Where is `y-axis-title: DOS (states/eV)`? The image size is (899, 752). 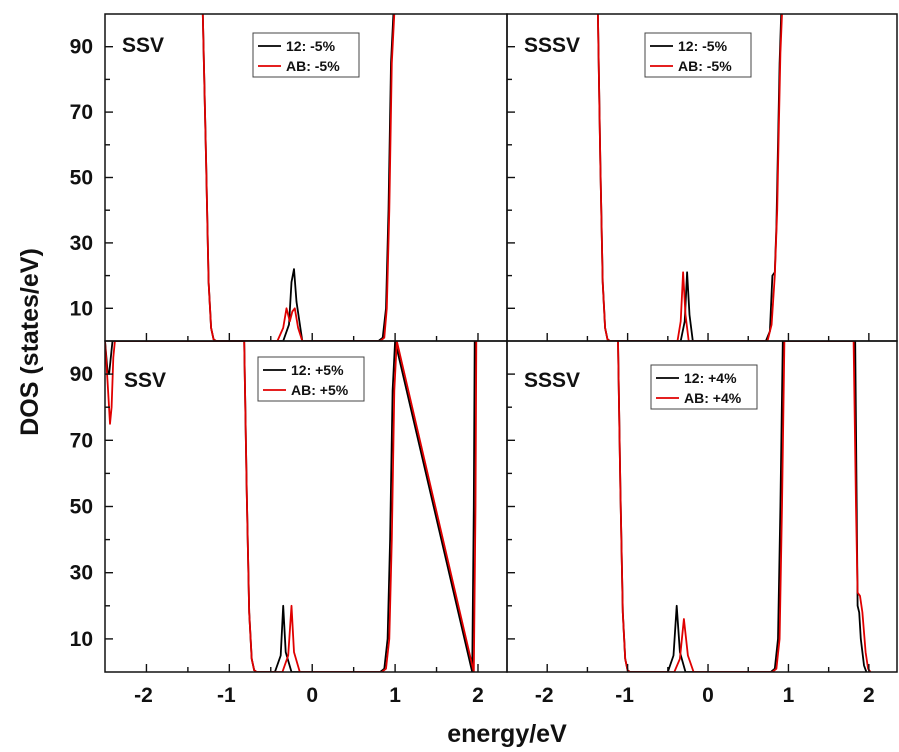
y-axis-title: DOS (states/eV) is located at coordinates (30, 342).